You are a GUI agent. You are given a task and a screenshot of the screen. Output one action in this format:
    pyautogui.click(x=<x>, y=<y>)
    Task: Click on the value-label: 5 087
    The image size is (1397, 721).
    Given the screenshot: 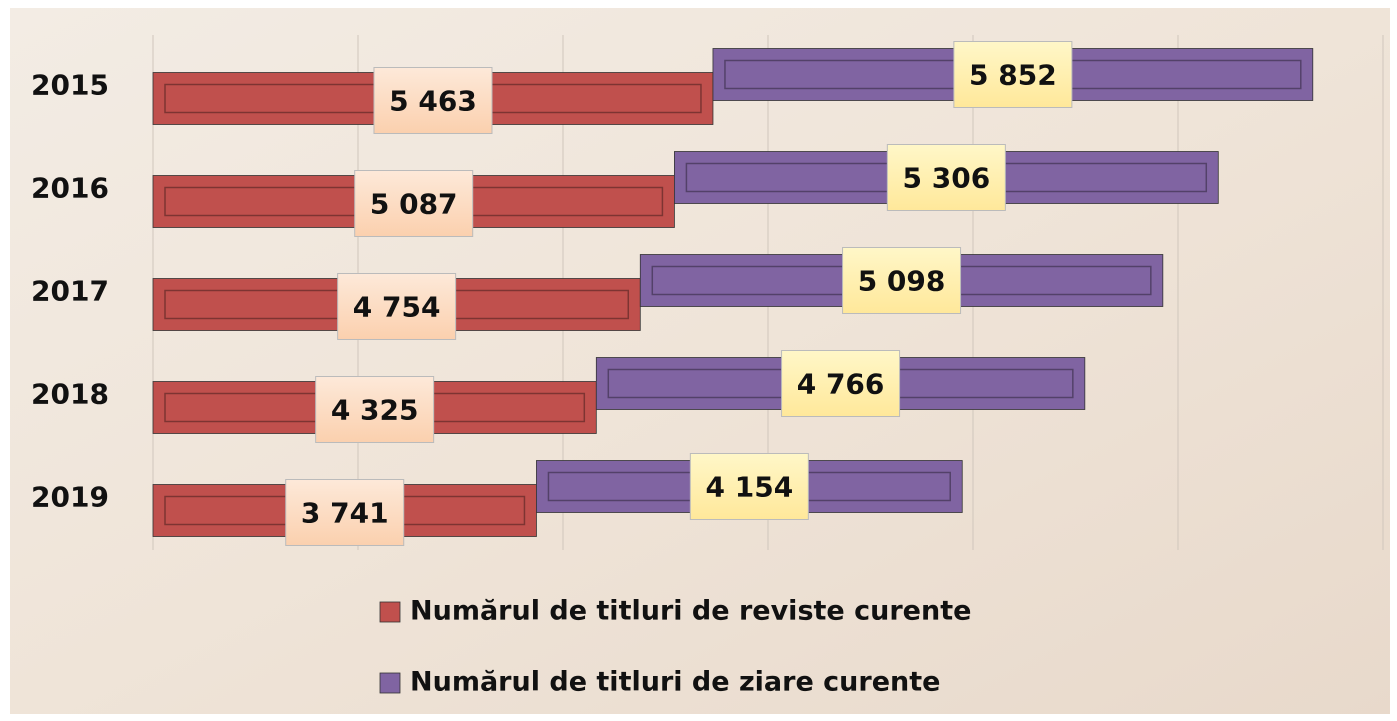 What is the action you would take?
    pyautogui.click(x=414, y=204)
    